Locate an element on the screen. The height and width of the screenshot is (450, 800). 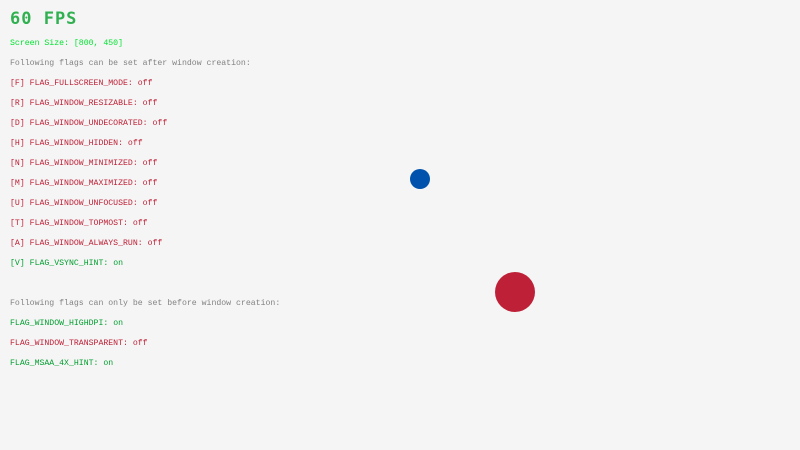
flag-row: [F] FLAG_FULLSCREEN_MODE: off is located at coordinates (81, 84).